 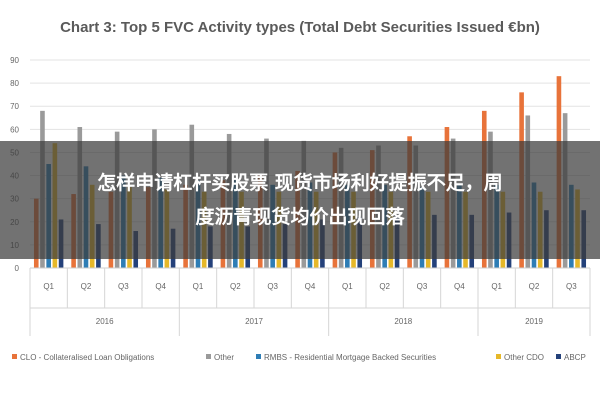 I want to click on legend-label: CLO - Collateralised Loan Obligations, so click(x=87, y=357).